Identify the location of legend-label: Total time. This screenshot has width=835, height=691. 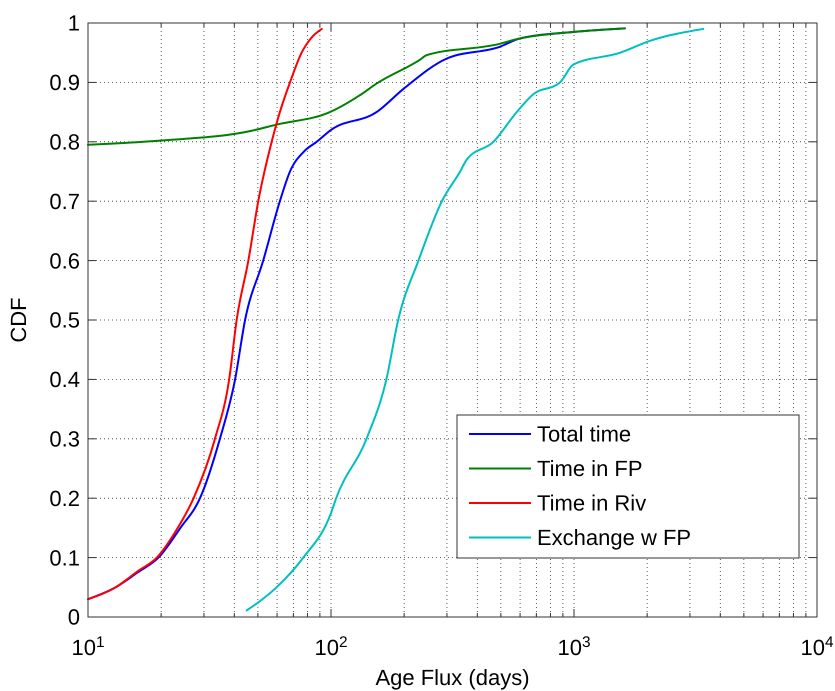
(584, 434).